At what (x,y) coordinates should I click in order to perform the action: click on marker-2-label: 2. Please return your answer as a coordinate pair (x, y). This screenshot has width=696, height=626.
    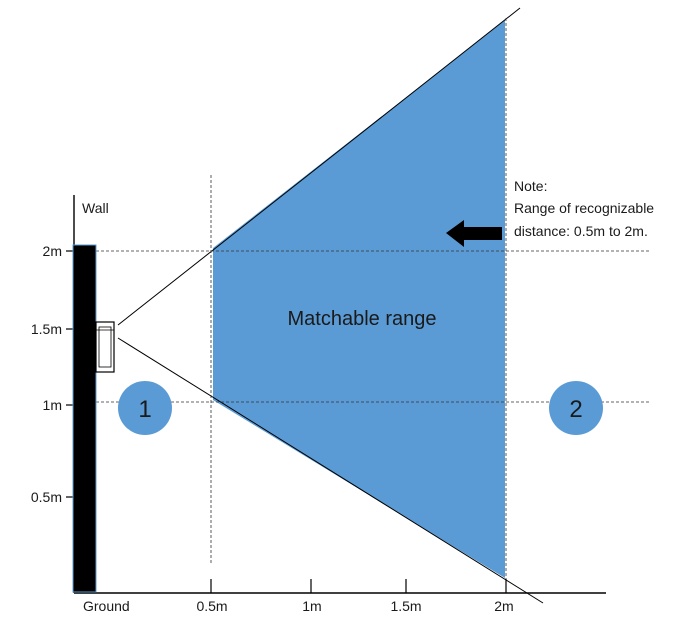
    Looking at the image, I should click on (575, 409).